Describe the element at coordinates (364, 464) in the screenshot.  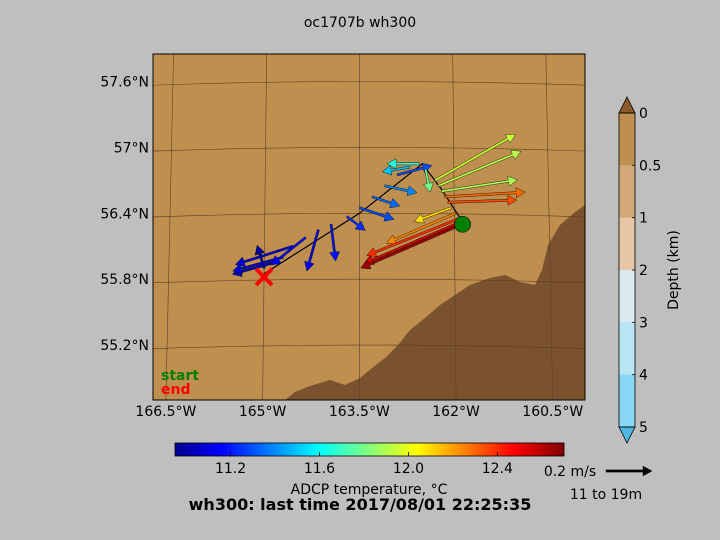
I see `temperature-colorbar-ticks: 11.2 11.6 12.0 12.4` at that location.